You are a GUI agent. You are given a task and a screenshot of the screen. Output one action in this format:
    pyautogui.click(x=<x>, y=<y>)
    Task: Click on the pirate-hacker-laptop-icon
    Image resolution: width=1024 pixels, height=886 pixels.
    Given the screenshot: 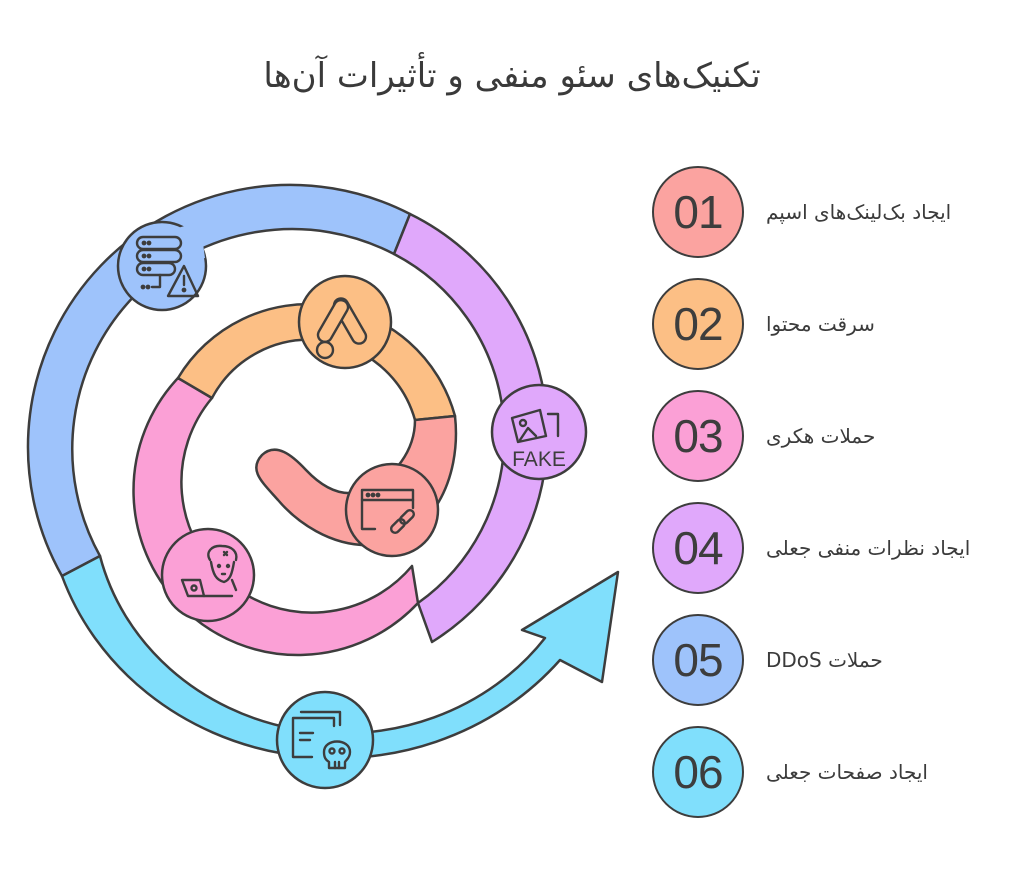 What is the action you would take?
    pyautogui.click(x=209, y=571)
    